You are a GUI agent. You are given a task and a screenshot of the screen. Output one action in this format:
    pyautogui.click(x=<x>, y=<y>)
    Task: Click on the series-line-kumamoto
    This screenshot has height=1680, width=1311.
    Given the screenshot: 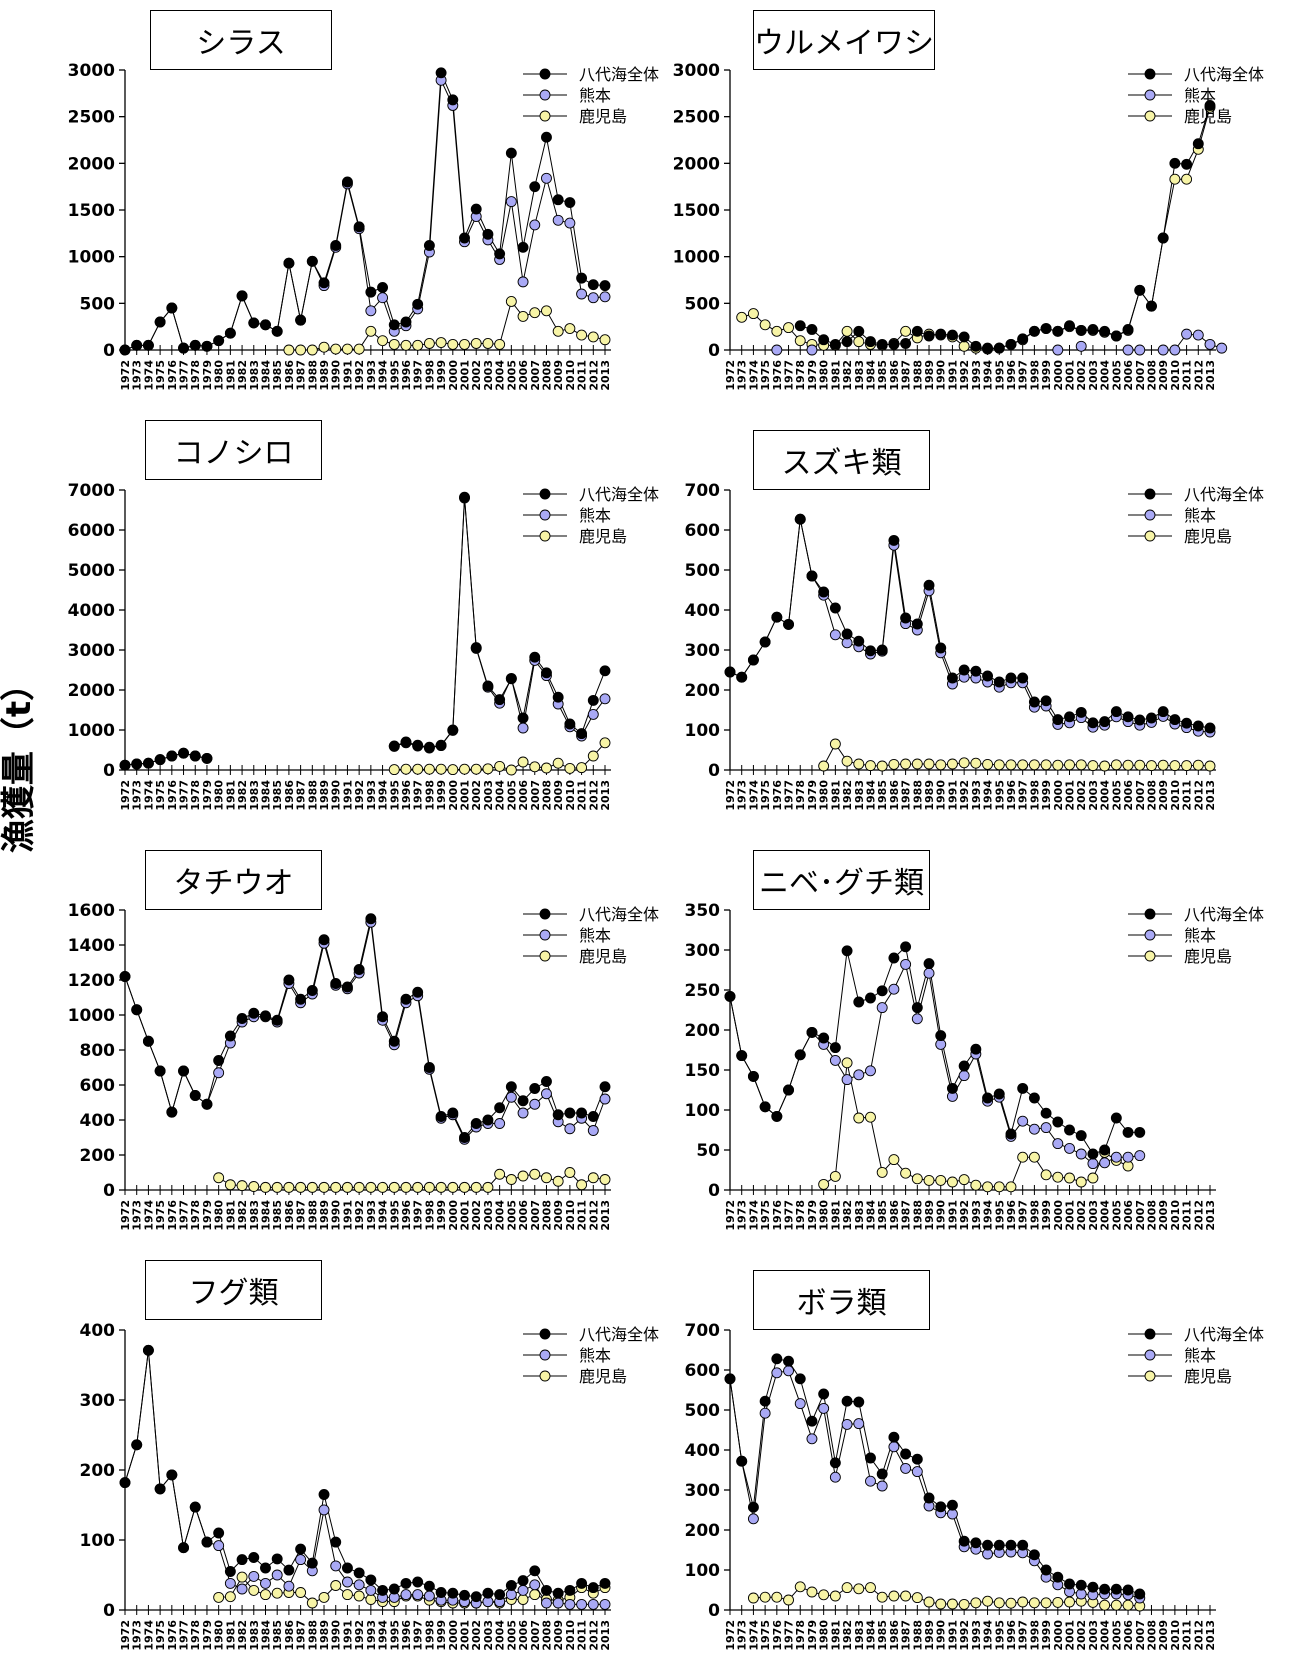 What is the action you would take?
    pyautogui.click(x=970, y=626)
    